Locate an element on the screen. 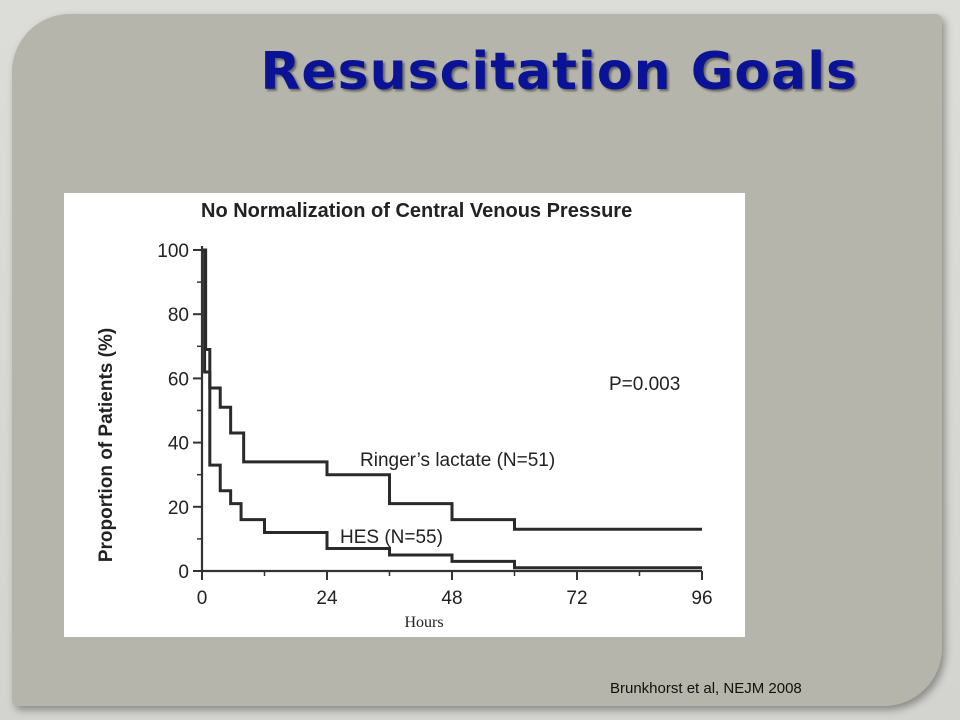 The width and height of the screenshot is (960, 720). slide-title: Resuscitation Goals is located at coordinates (559, 72).